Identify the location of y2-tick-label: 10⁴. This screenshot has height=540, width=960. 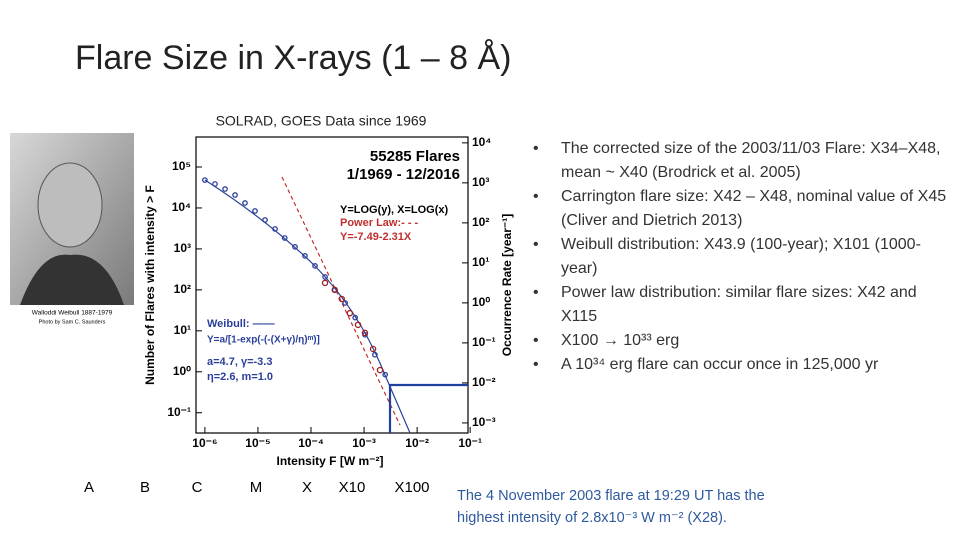
(481, 142).